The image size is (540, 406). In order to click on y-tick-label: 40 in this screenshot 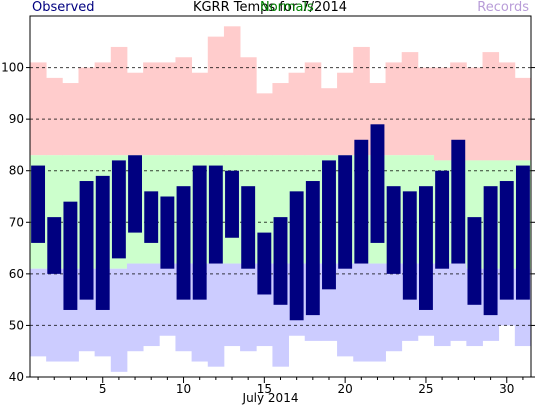, I will do `click(16, 377)`.